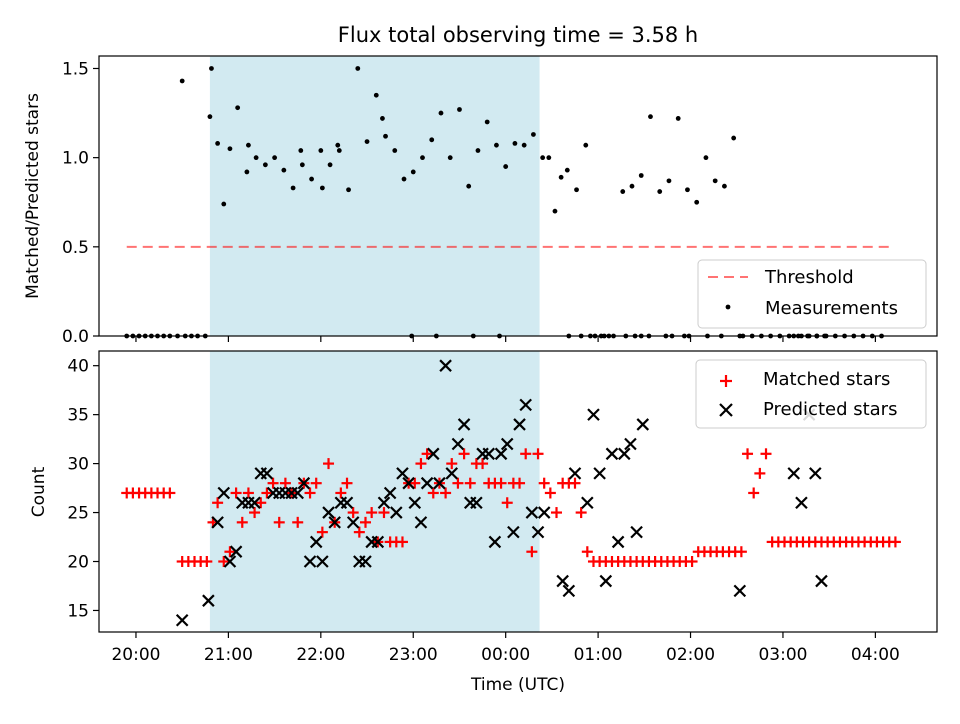  What do you see at coordinates (320, 655) in the screenshot?
I see `x-tick-label: 22:00` at bounding box center [320, 655].